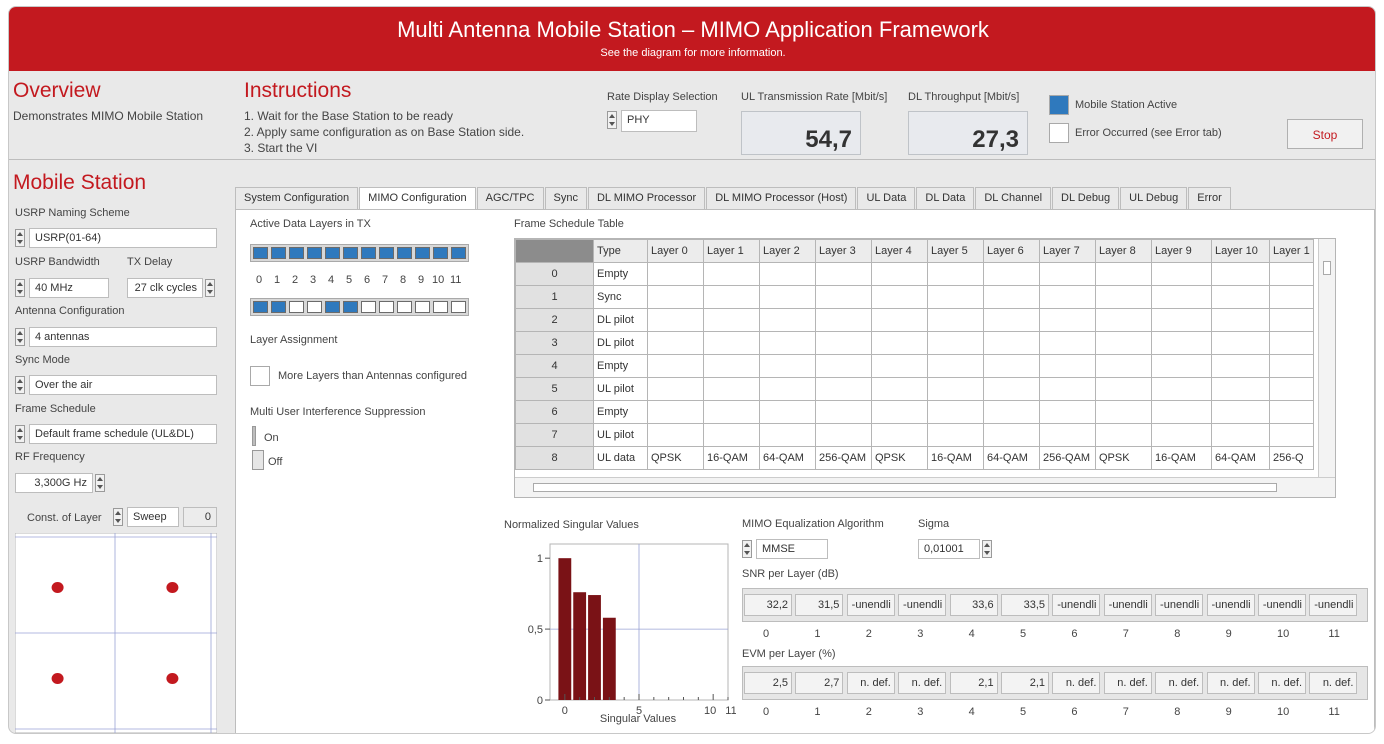 This screenshot has width=1384, height=744. I want to click on table-vertical-scrollbar, so click(1326, 358).